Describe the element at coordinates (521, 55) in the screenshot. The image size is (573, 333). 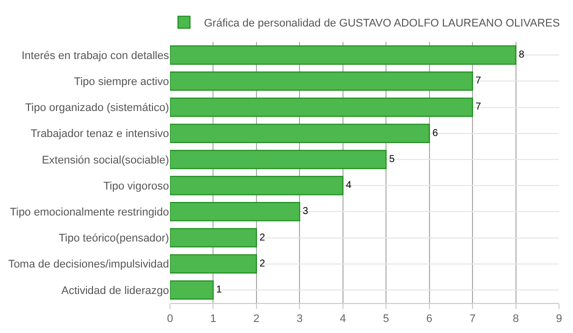
I see `data-label: 8` at that location.